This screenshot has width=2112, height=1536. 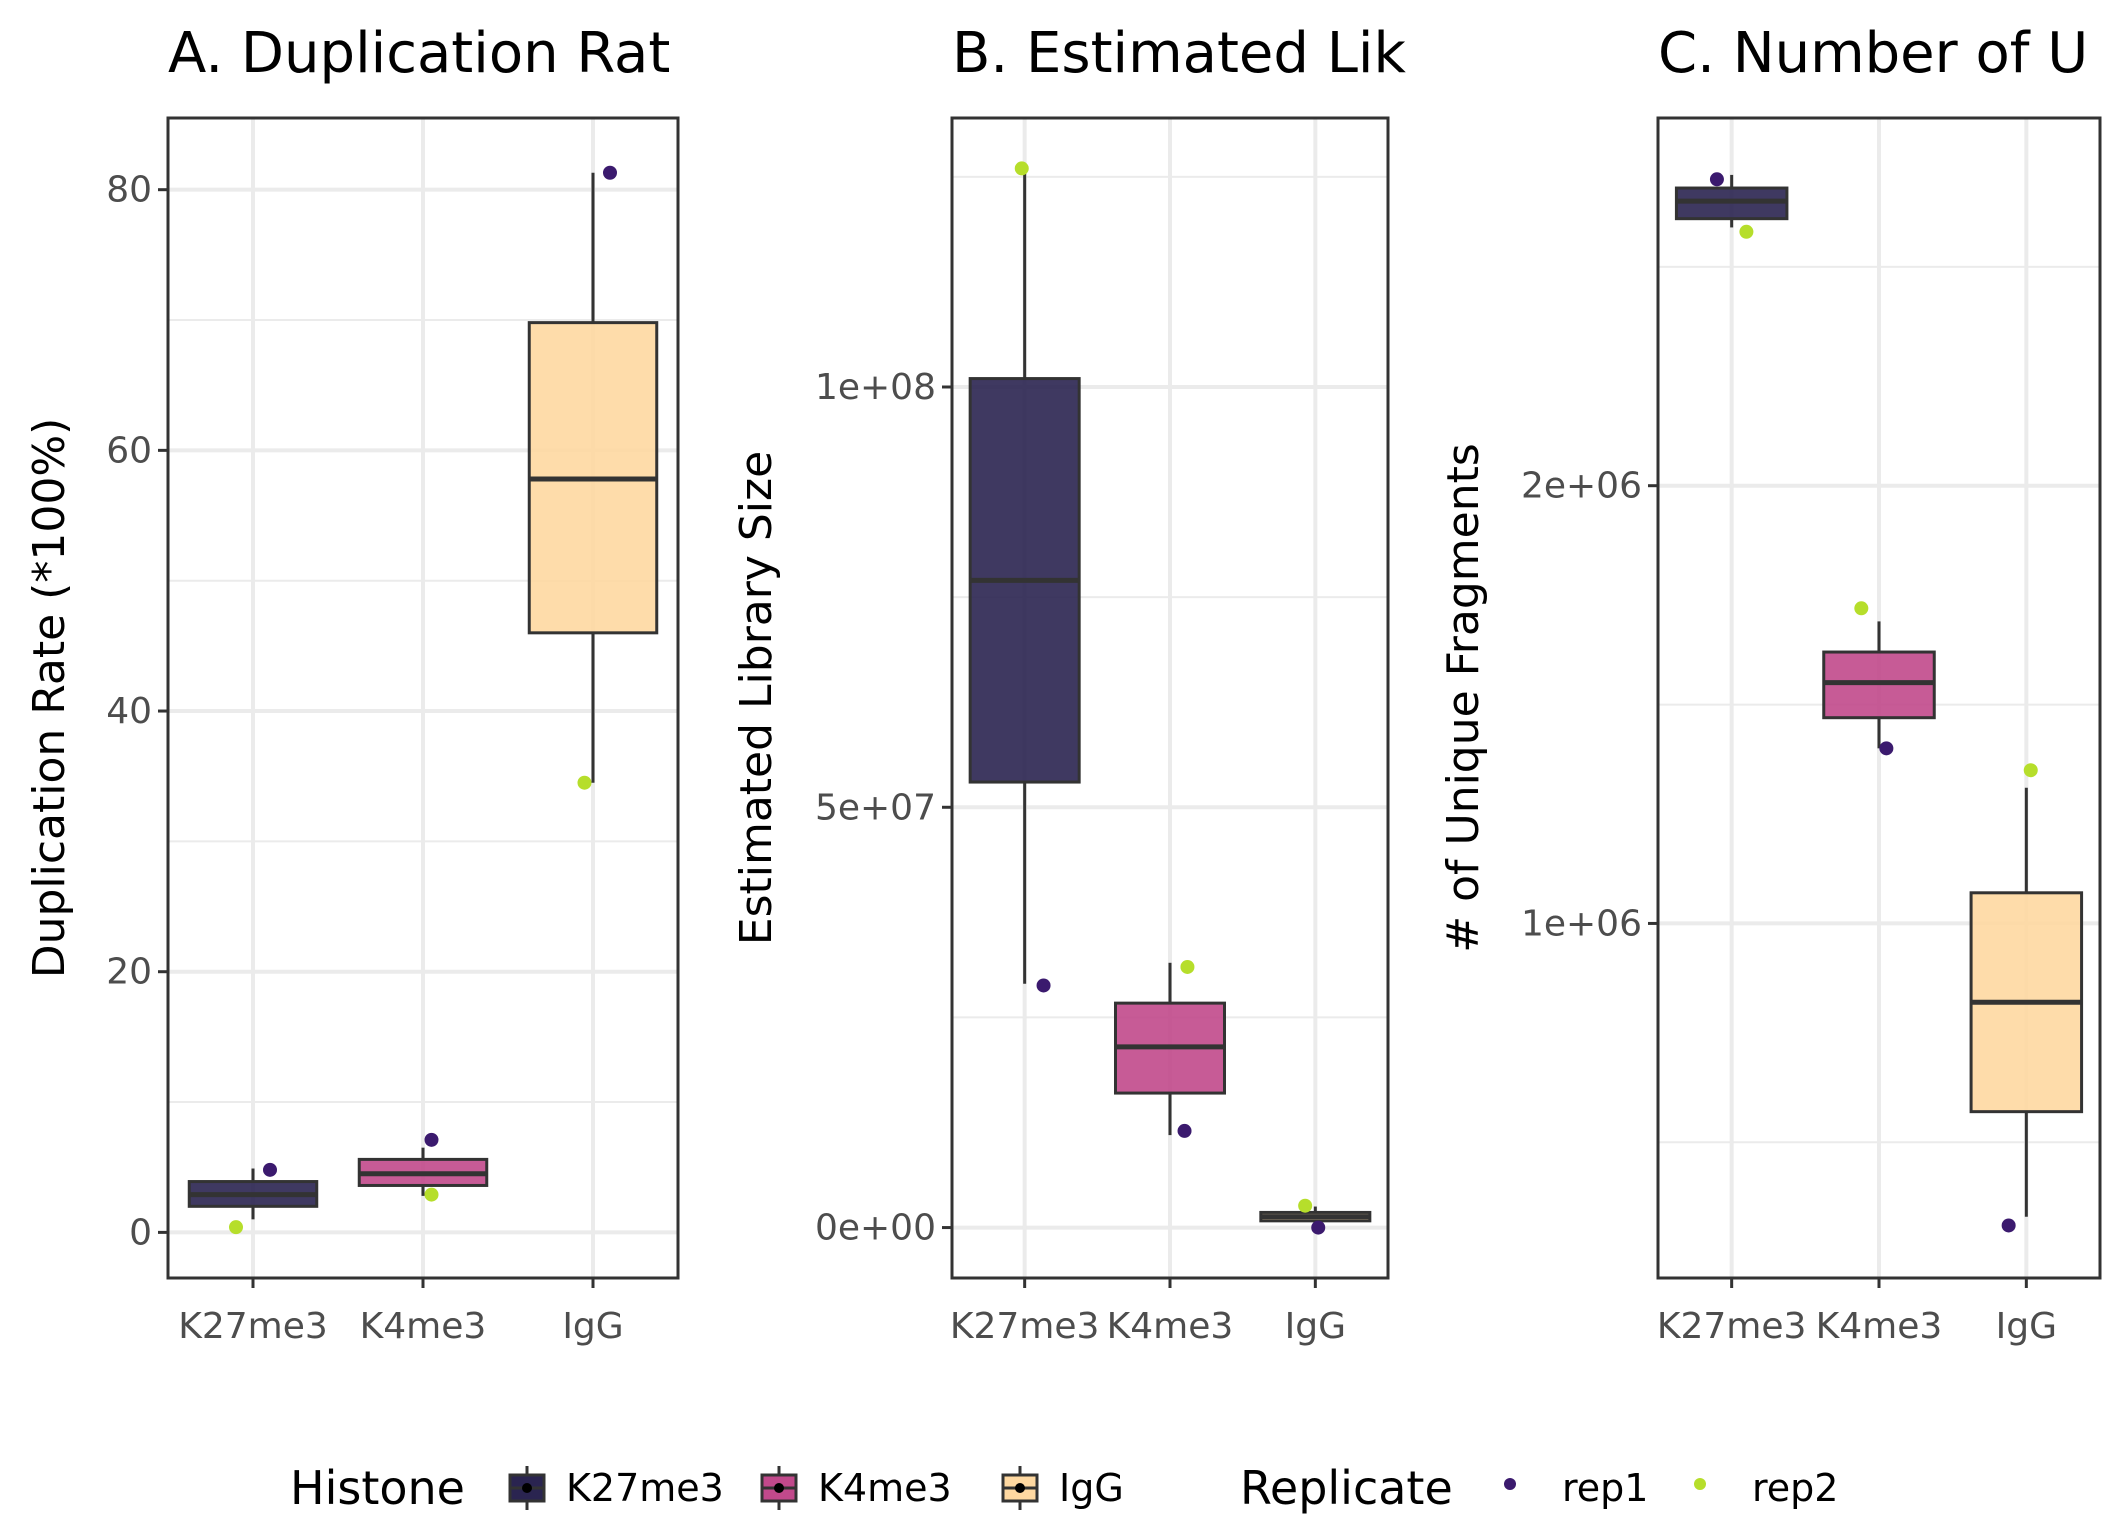 I want to click on panel-title: C. Number of U, so click(x=1873, y=53).